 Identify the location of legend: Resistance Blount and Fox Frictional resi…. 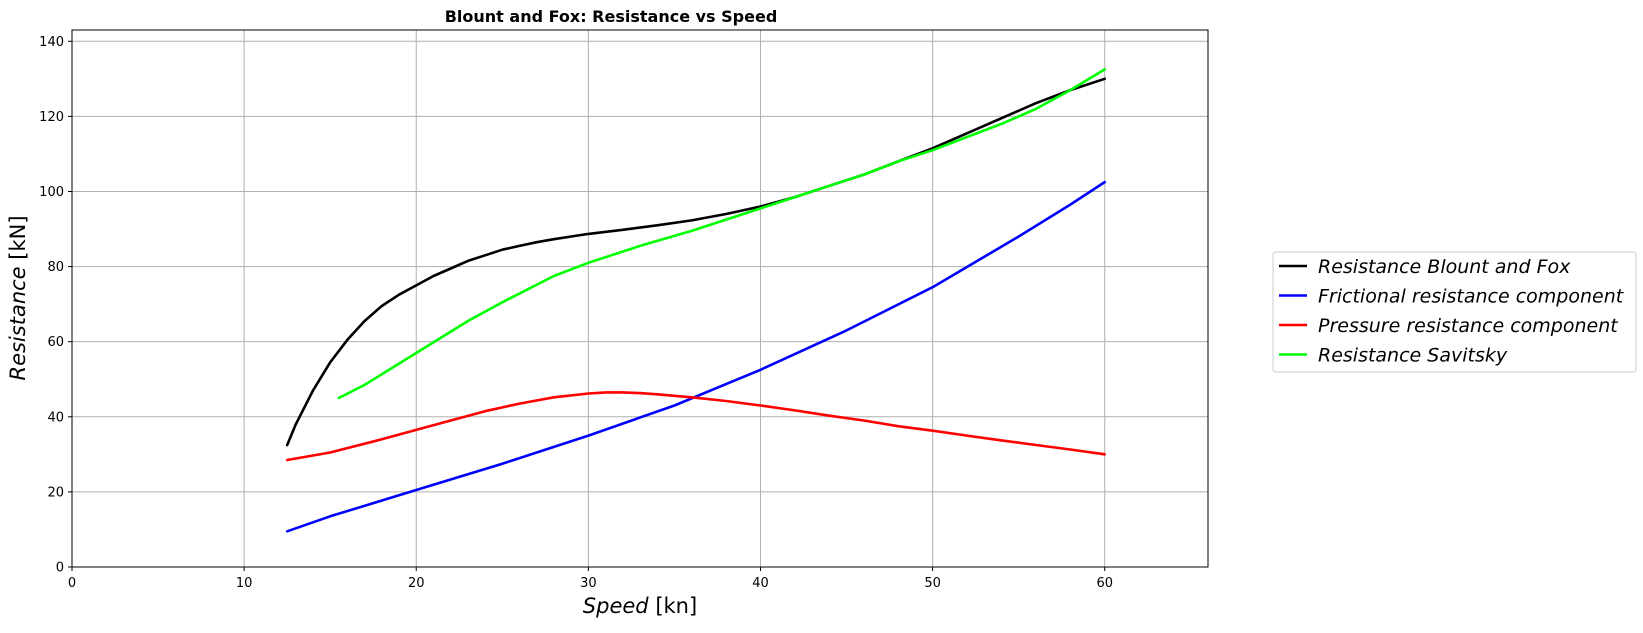
(1454, 312).